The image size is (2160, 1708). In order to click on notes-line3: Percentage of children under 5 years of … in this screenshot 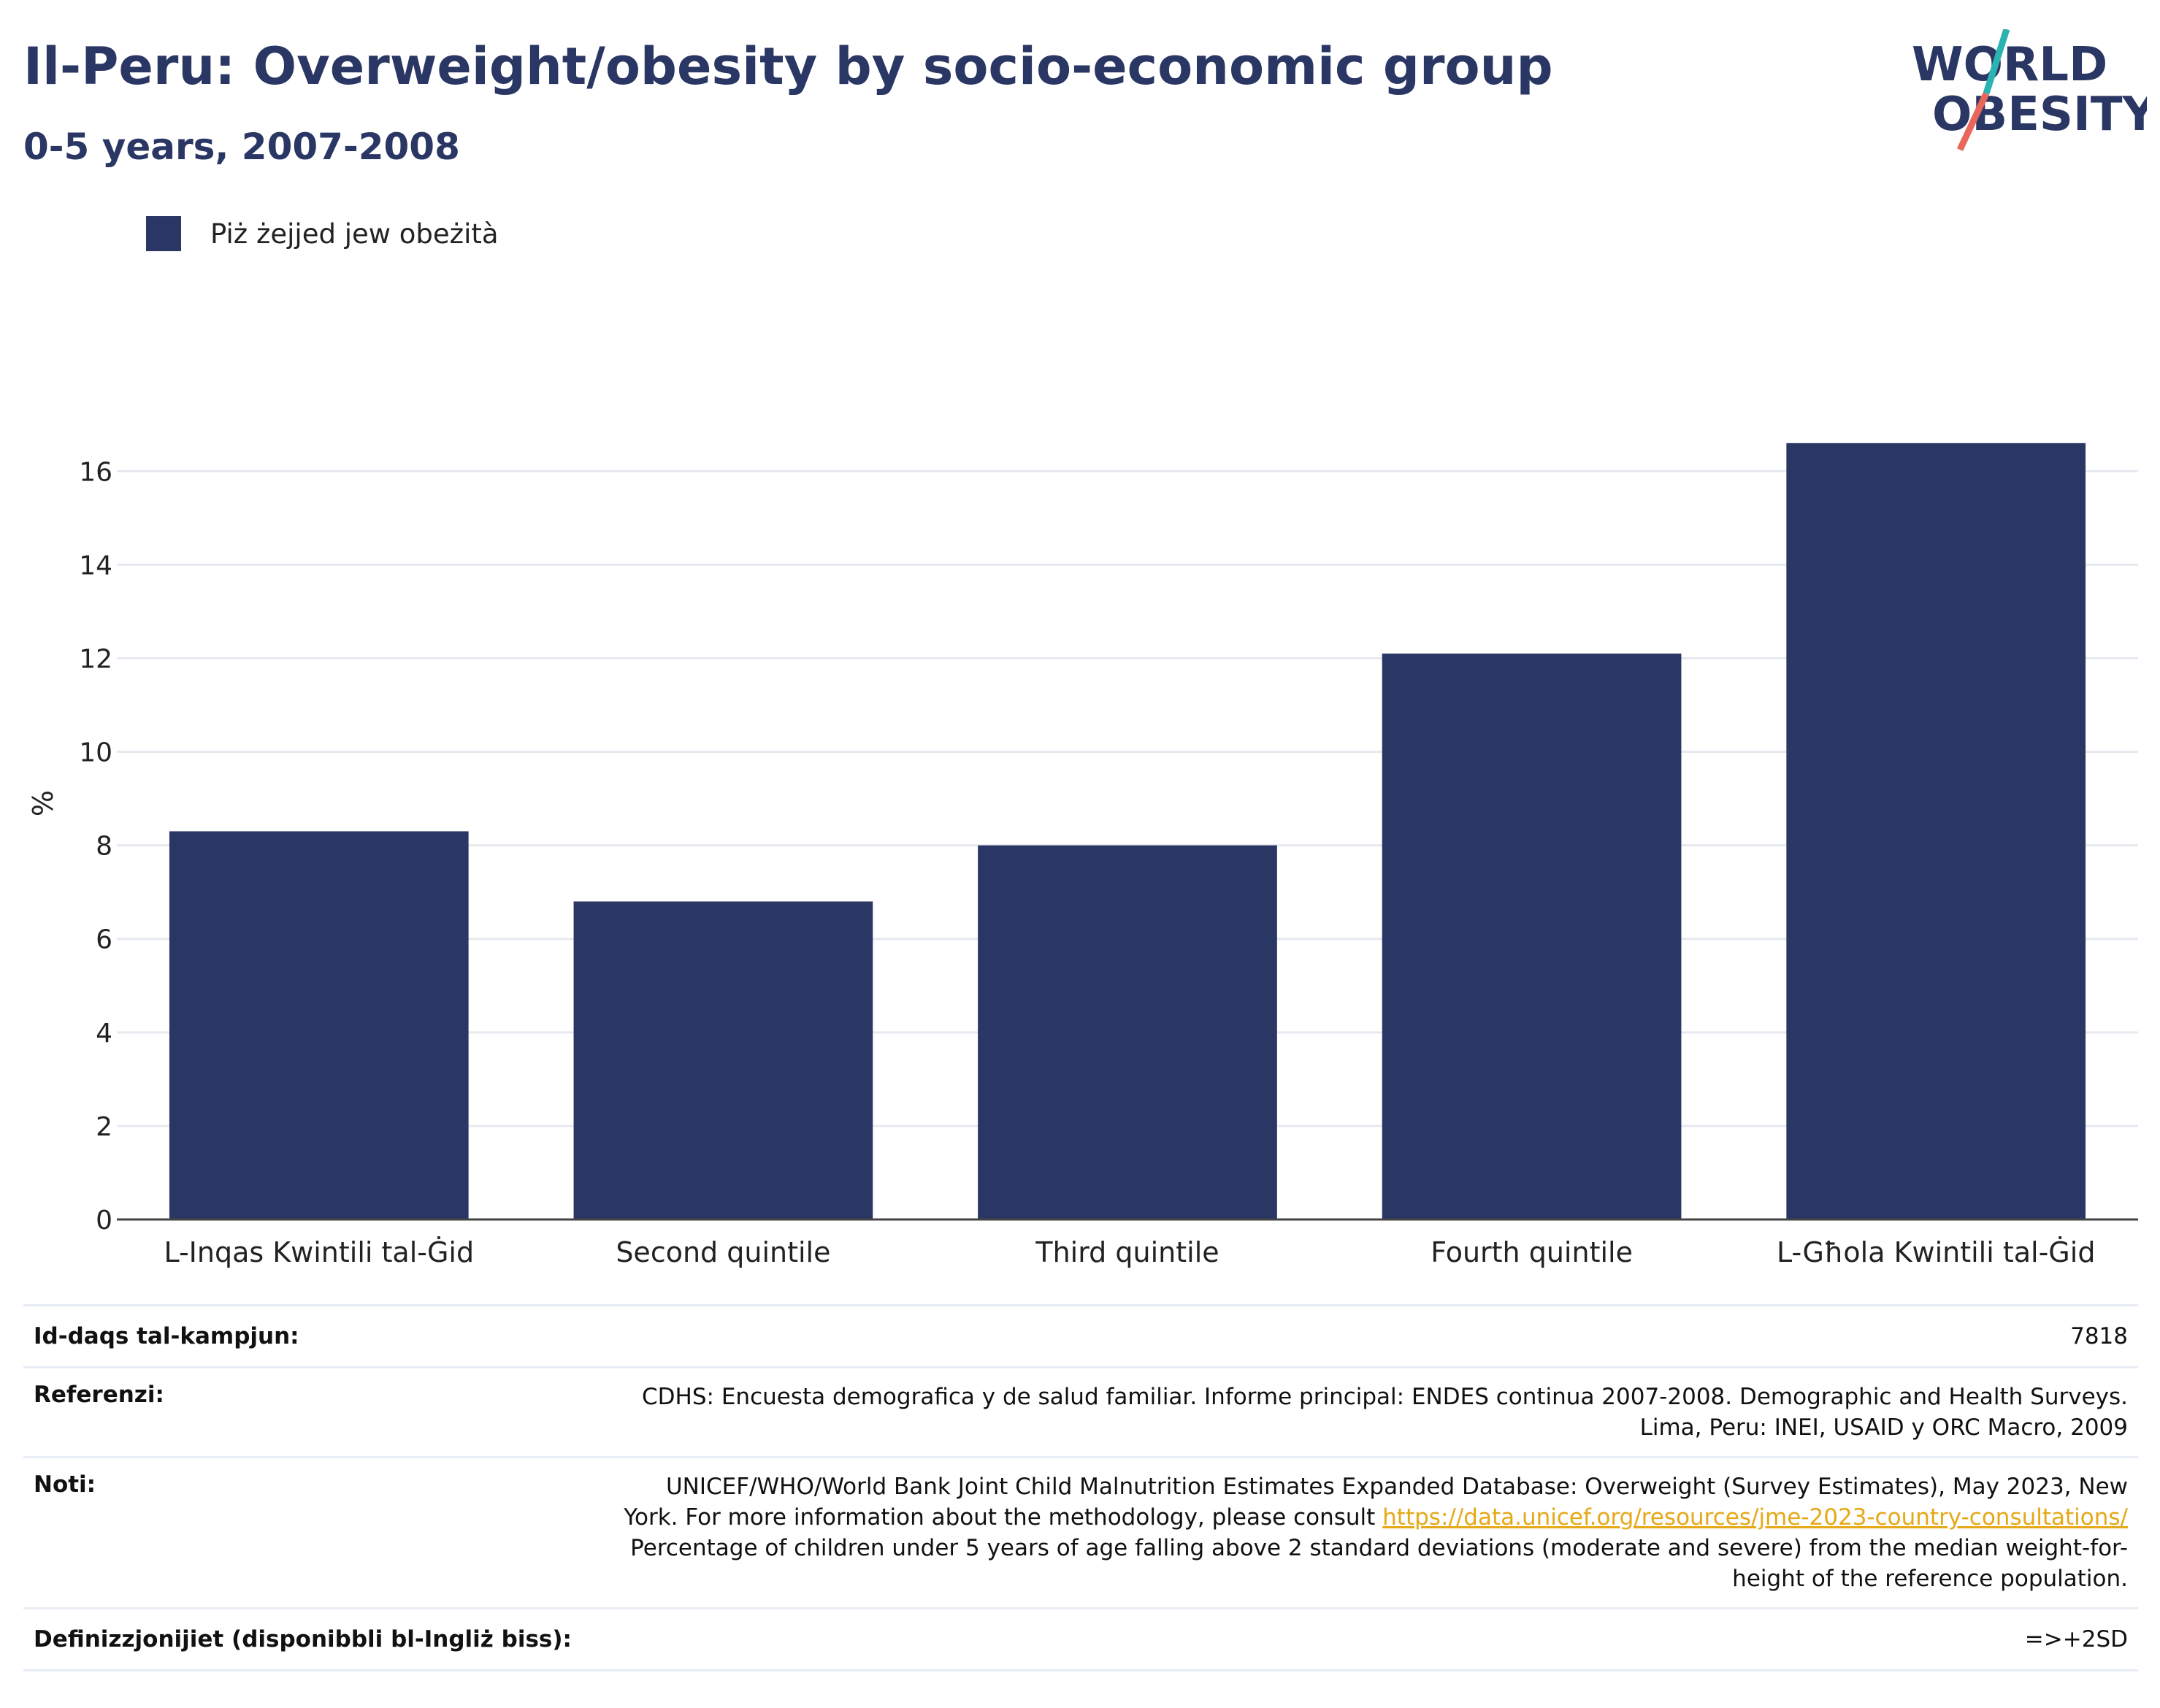, I will do `click(1379, 1548)`.